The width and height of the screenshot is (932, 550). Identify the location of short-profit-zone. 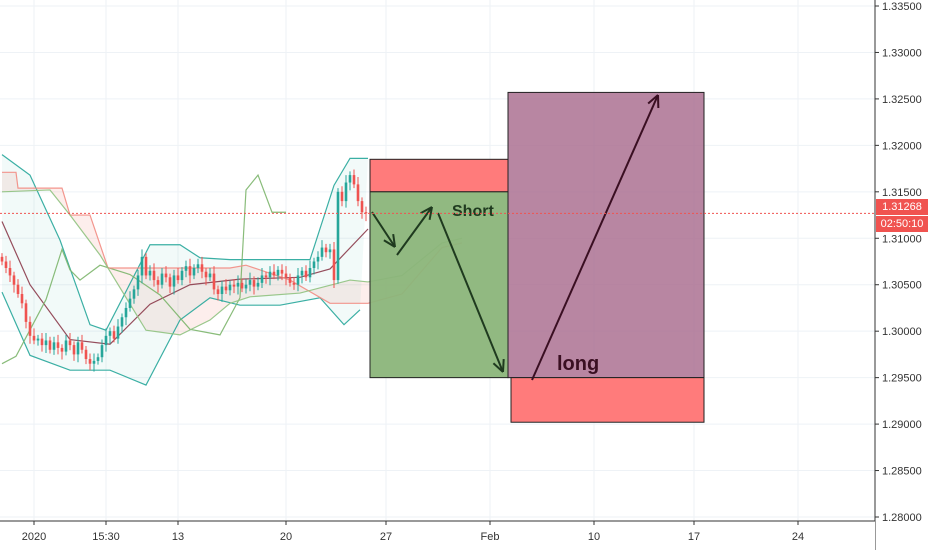
(439, 285).